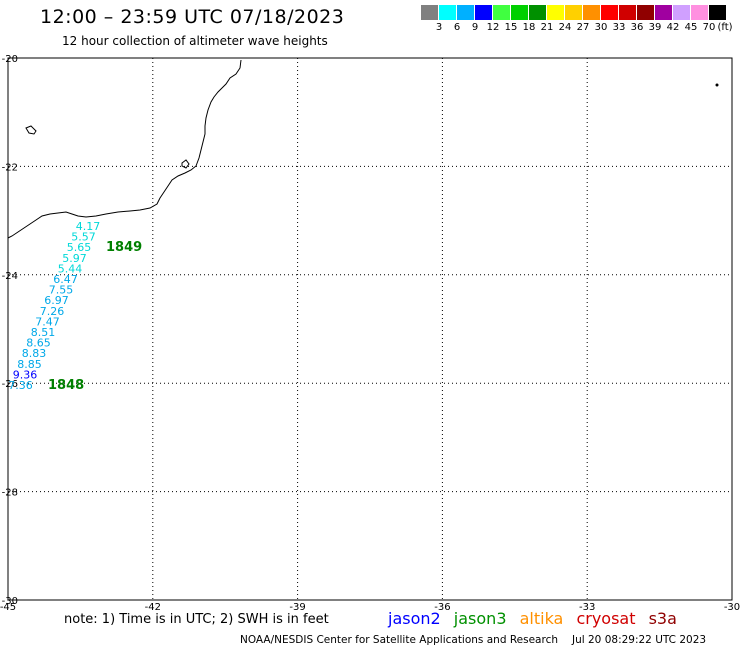  I want to click on lat-tick-label: -20, so click(10, 59).